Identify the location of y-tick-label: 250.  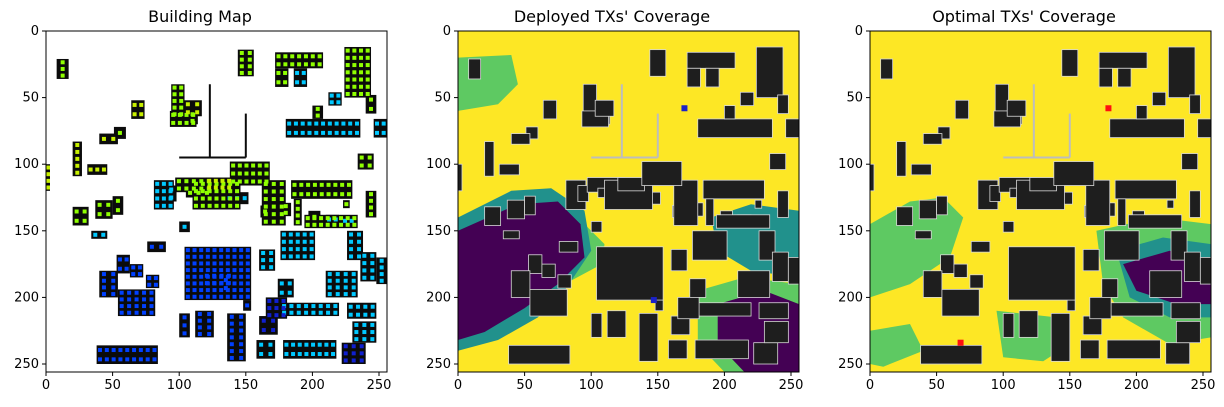
(850, 364).